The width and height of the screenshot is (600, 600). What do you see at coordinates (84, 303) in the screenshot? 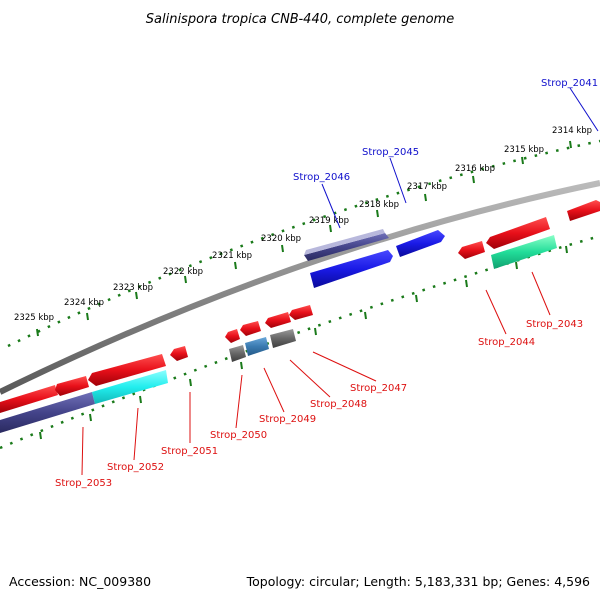
I see `tick-label: 2324 kbp` at bounding box center [84, 303].